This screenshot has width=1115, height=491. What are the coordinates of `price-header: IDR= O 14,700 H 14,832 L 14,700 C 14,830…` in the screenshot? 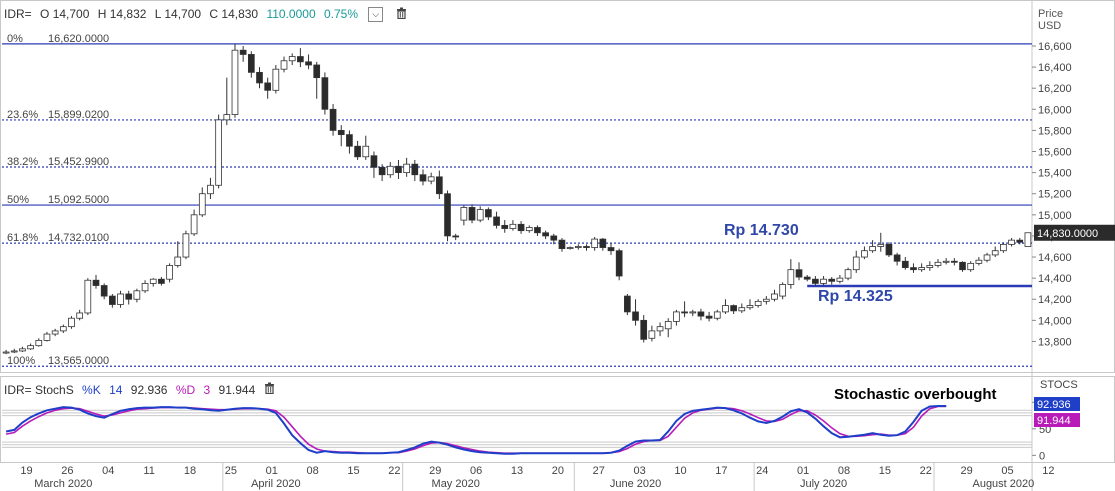 It's located at (208, 15).